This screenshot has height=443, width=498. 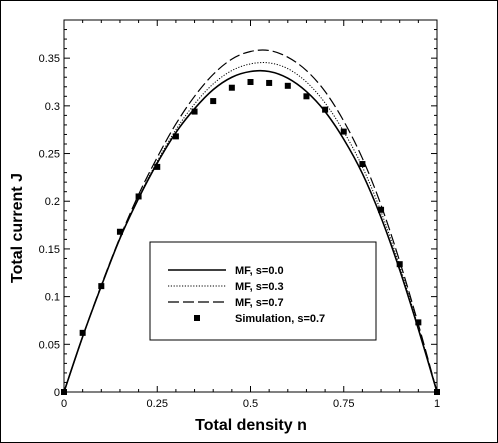 I want to click on y-tick-label: 0, so click(x=57, y=393).